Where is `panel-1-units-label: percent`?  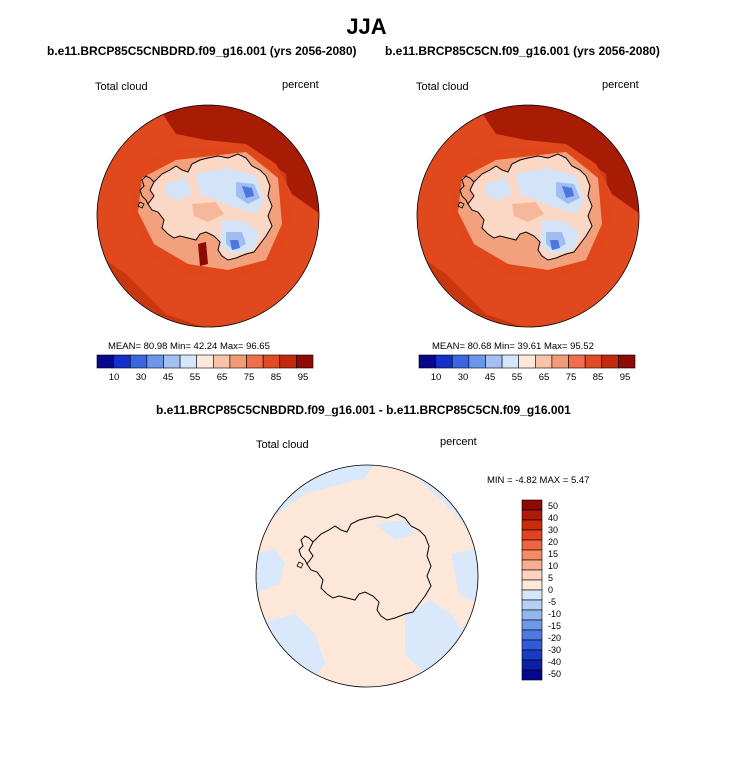 panel-1-units-label: percent is located at coordinates (300, 85).